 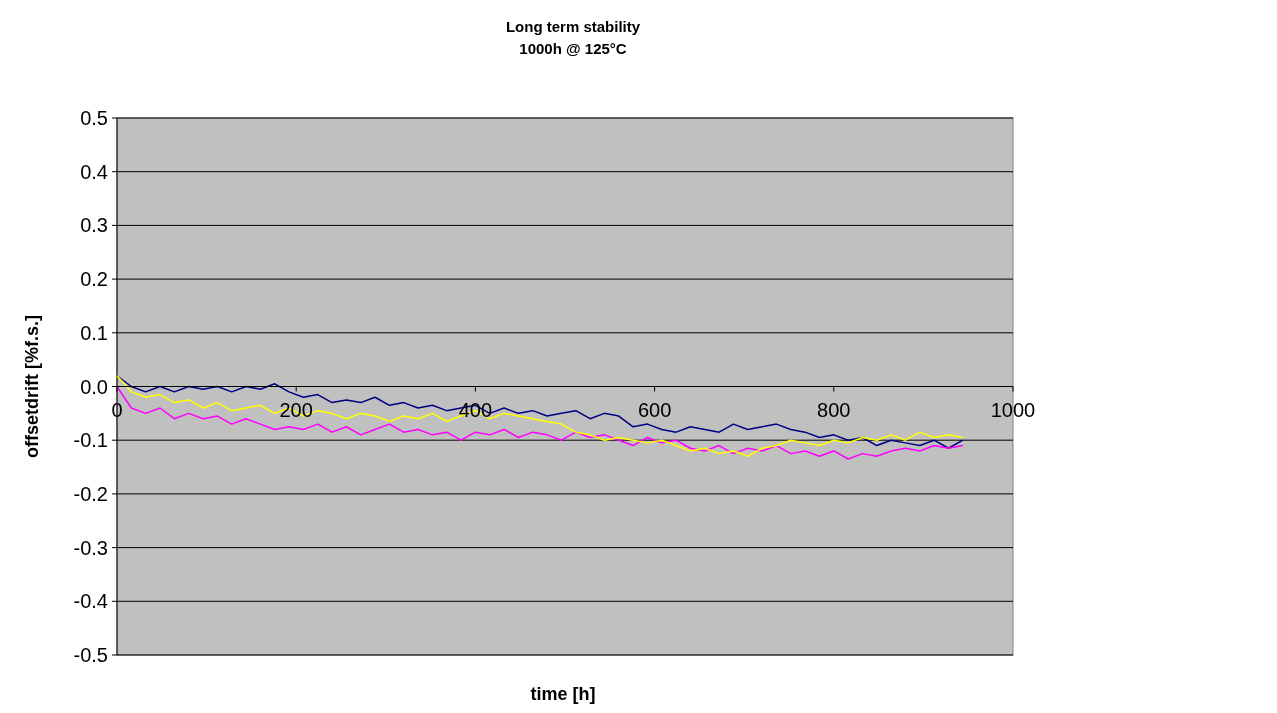 What do you see at coordinates (573, 48) in the screenshot?
I see `chart-subtitle: 1000h @ 125°C` at bounding box center [573, 48].